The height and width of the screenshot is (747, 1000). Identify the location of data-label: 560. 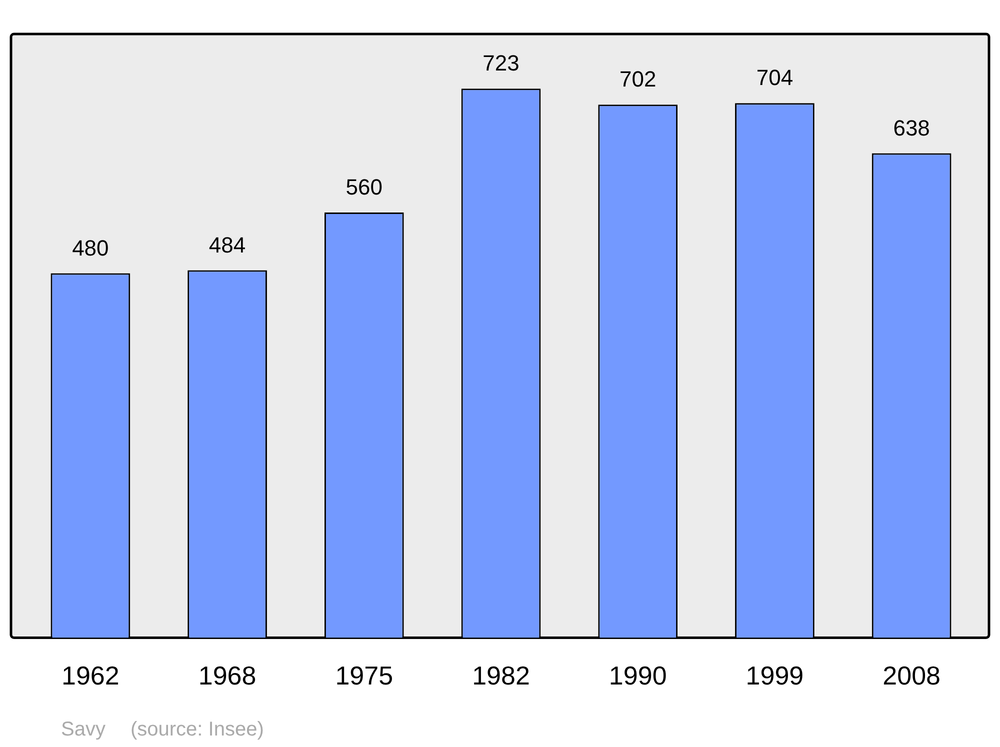
(364, 187).